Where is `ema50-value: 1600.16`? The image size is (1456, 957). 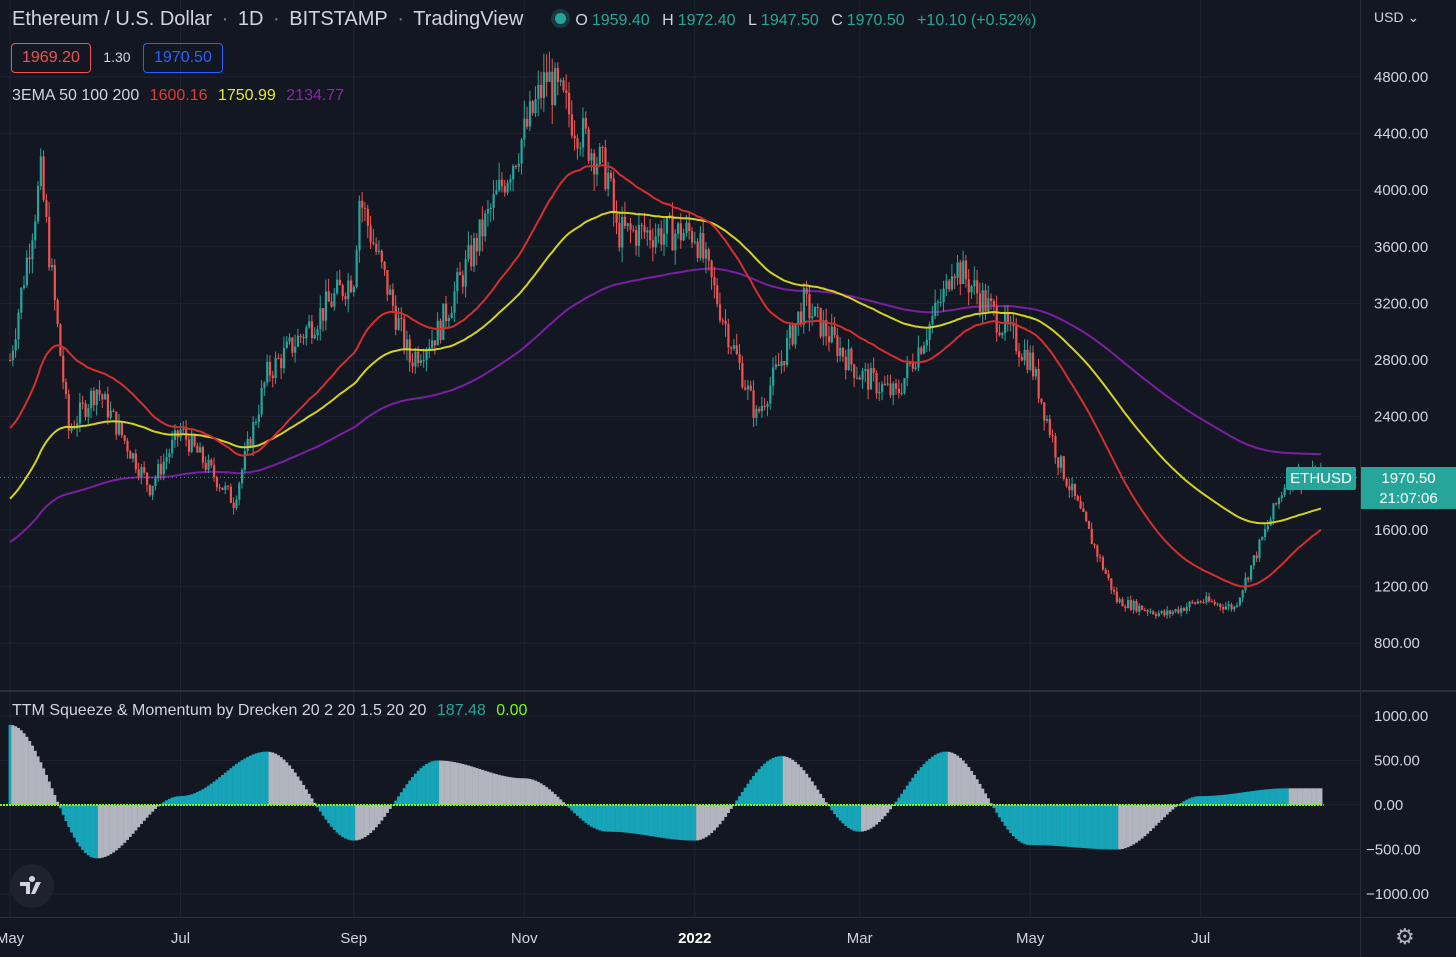
ema50-value: 1600.16 is located at coordinates (178, 95).